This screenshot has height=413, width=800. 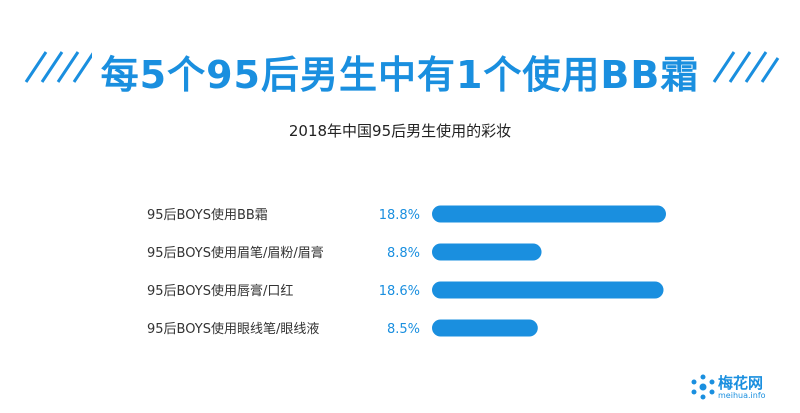 What do you see at coordinates (58, 67) in the screenshot?
I see `slash-decoration-left-icon` at bounding box center [58, 67].